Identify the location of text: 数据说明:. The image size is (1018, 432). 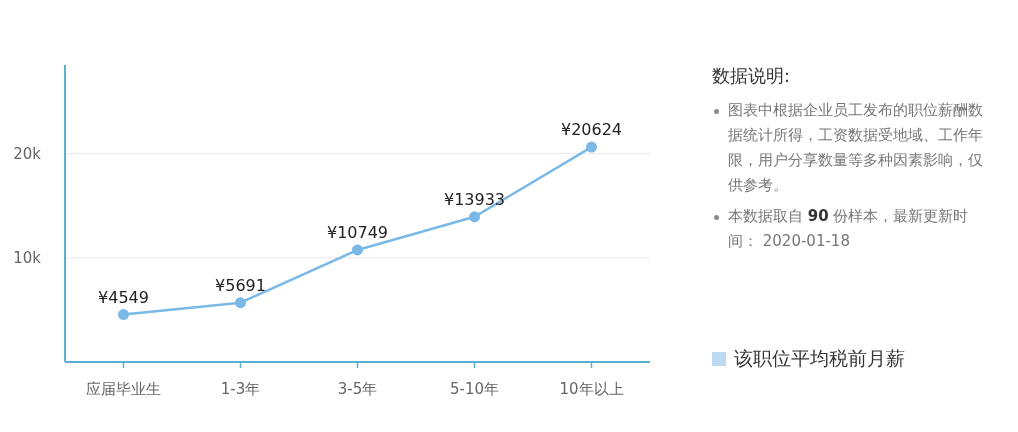
(752, 76).